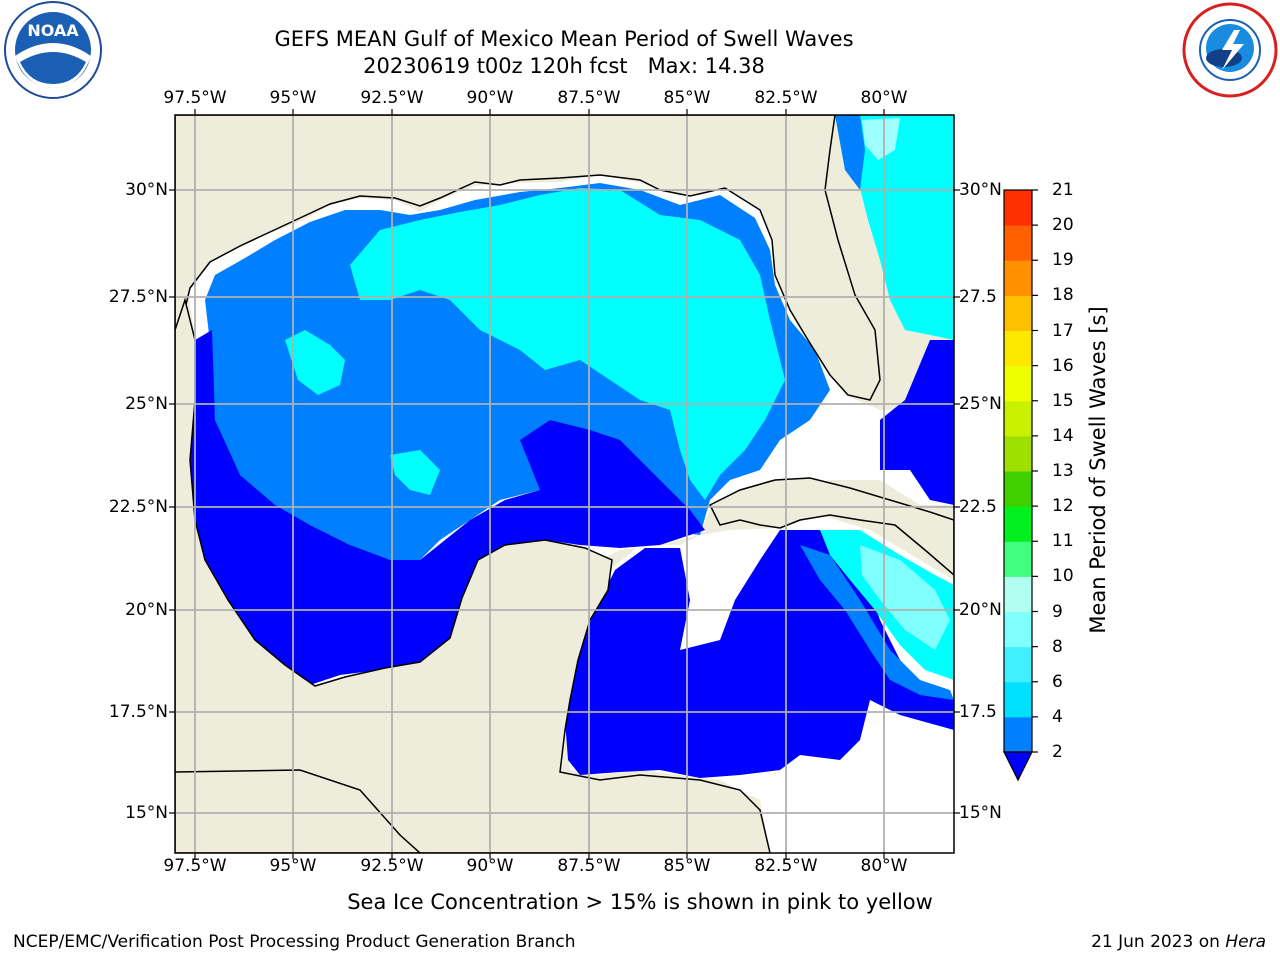 The width and height of the screenshot is (1280, 960). I want to click on colorbar-tick-label: 2, so click(1057, 752).